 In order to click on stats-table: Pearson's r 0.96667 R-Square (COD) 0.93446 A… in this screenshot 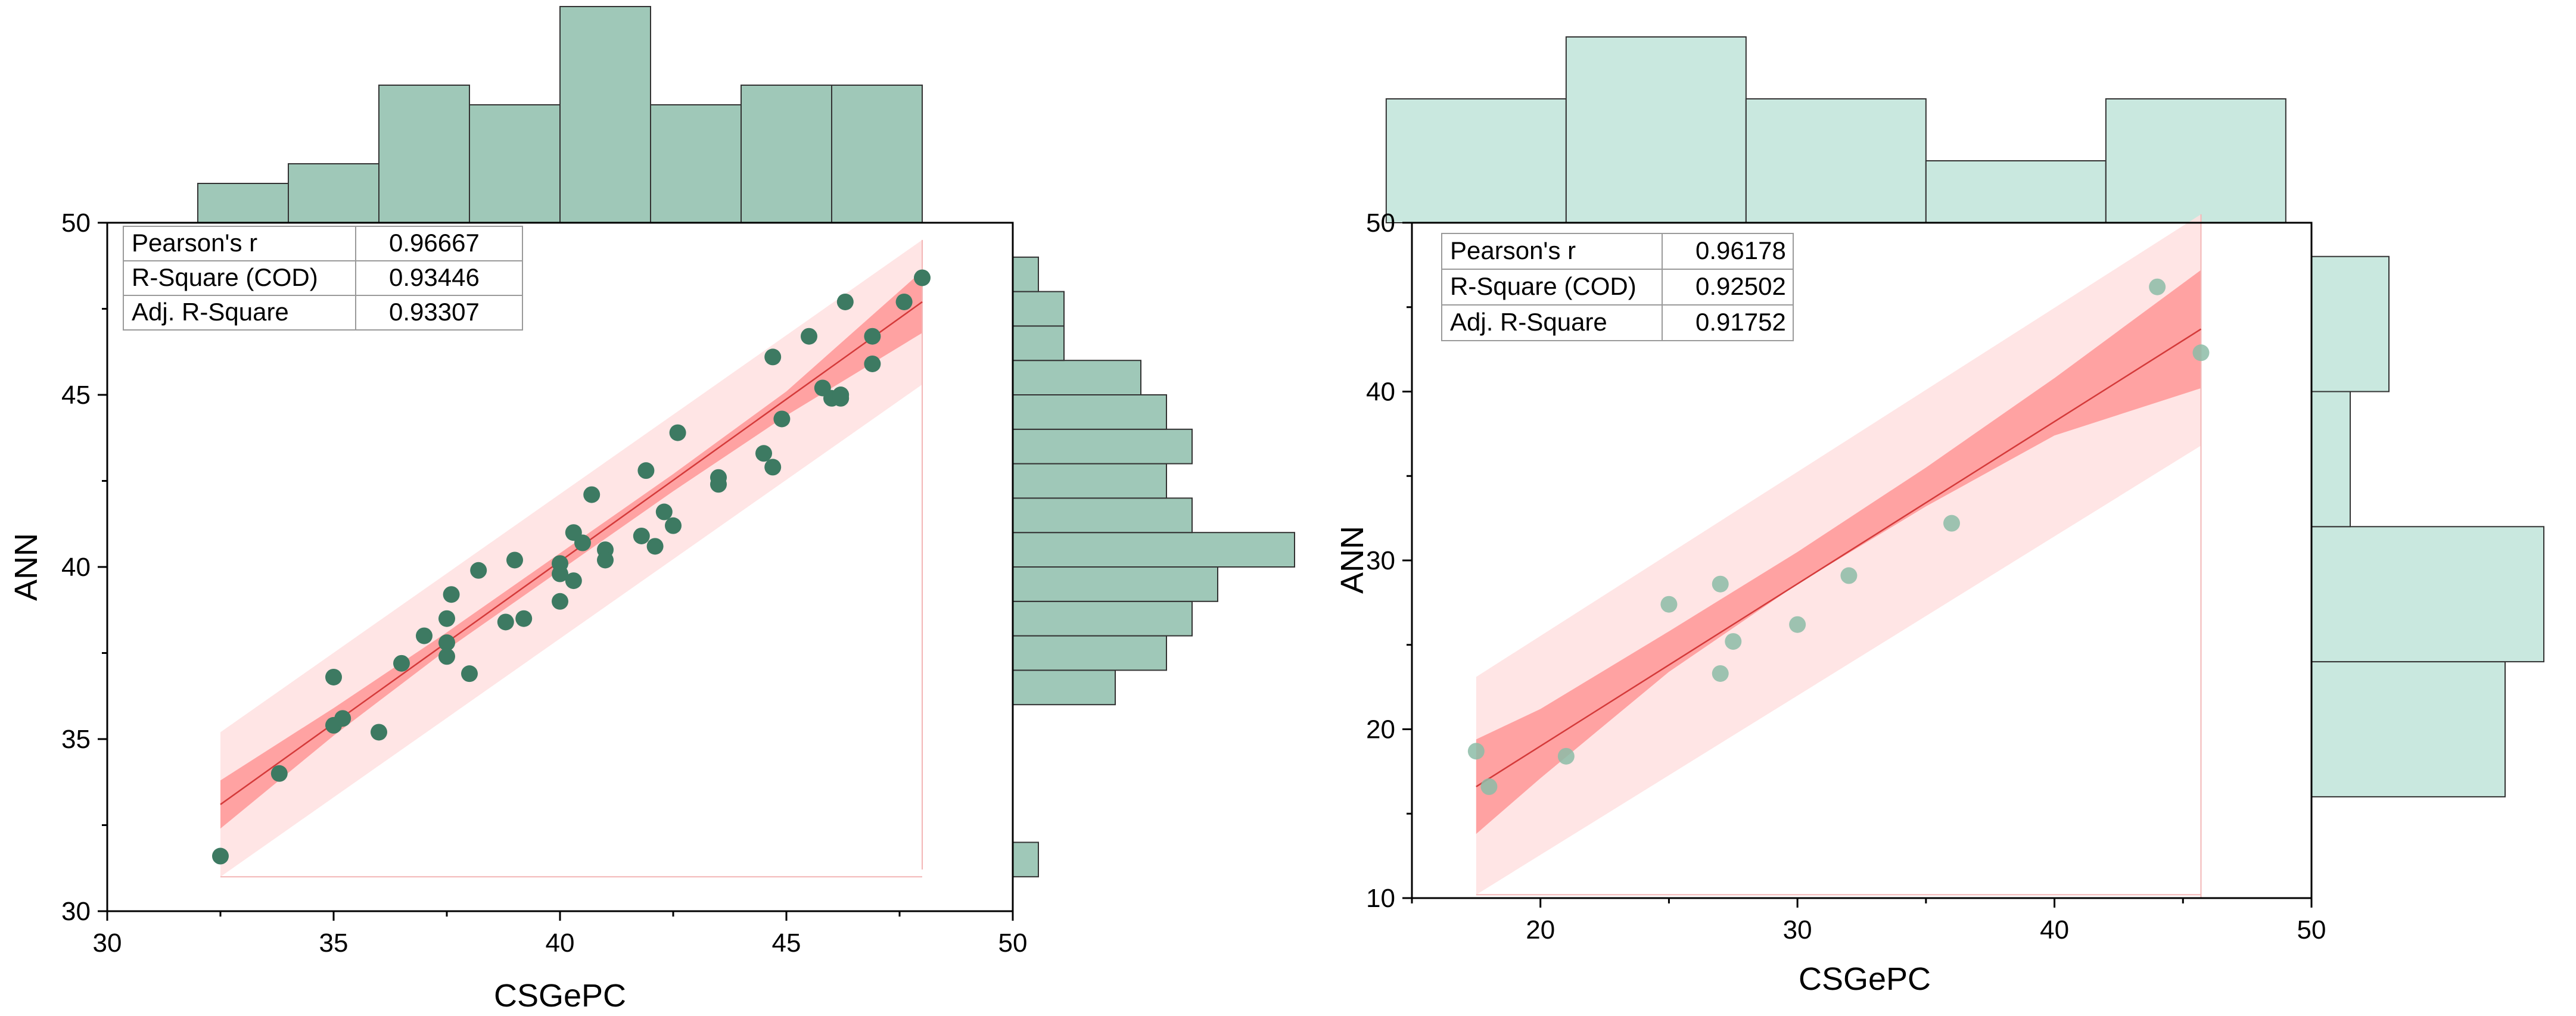, I will do `click(323, 278)`.